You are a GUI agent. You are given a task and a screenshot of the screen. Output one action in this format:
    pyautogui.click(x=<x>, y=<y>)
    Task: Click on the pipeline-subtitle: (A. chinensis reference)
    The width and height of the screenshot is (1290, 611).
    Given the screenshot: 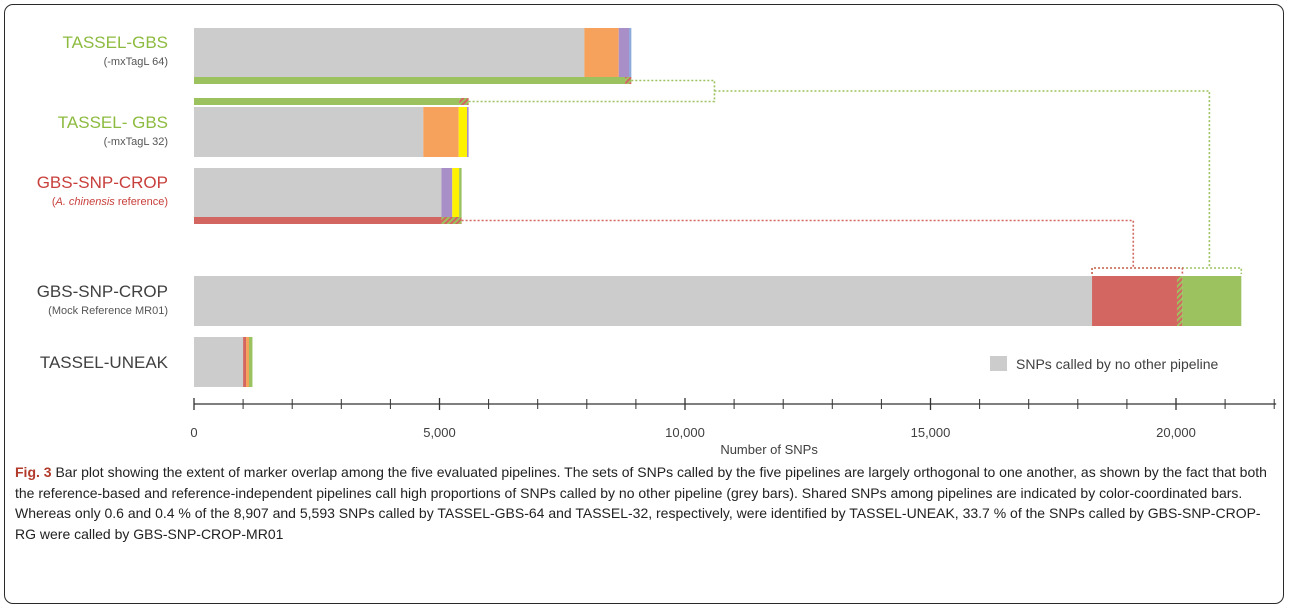 What is the action you would take?
    pyautogui.click(x=110, y=202)
    